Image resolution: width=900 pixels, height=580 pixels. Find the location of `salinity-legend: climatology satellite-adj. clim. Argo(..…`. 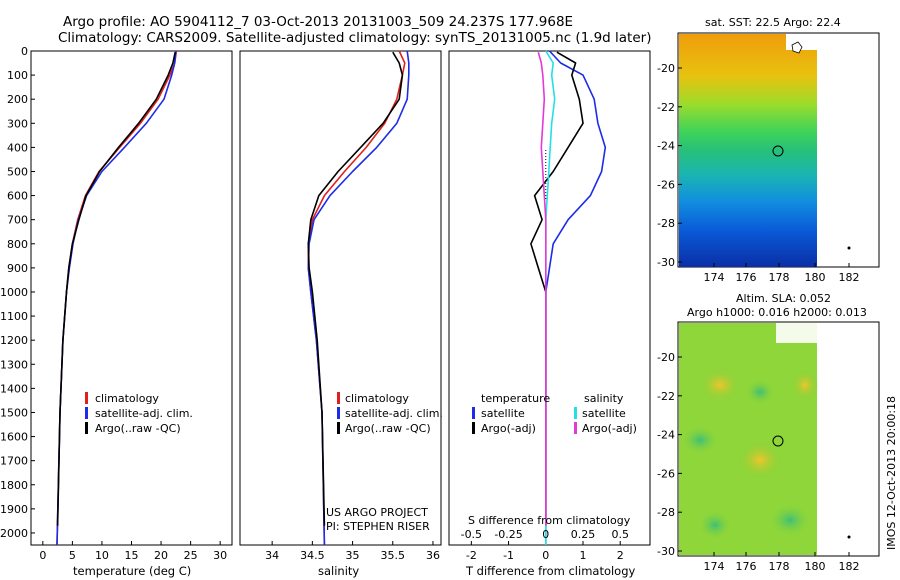

salinity-legend: climatology satellite-adj. clim. Argo(..… is located at coordinates (390, 413).